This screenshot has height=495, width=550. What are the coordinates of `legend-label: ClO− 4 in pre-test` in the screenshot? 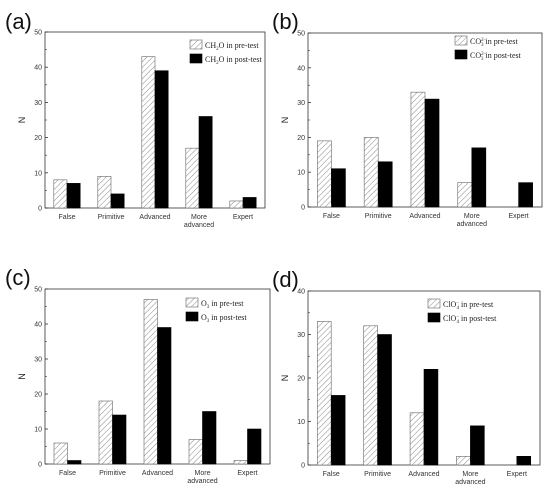 It's located at (468, 305).